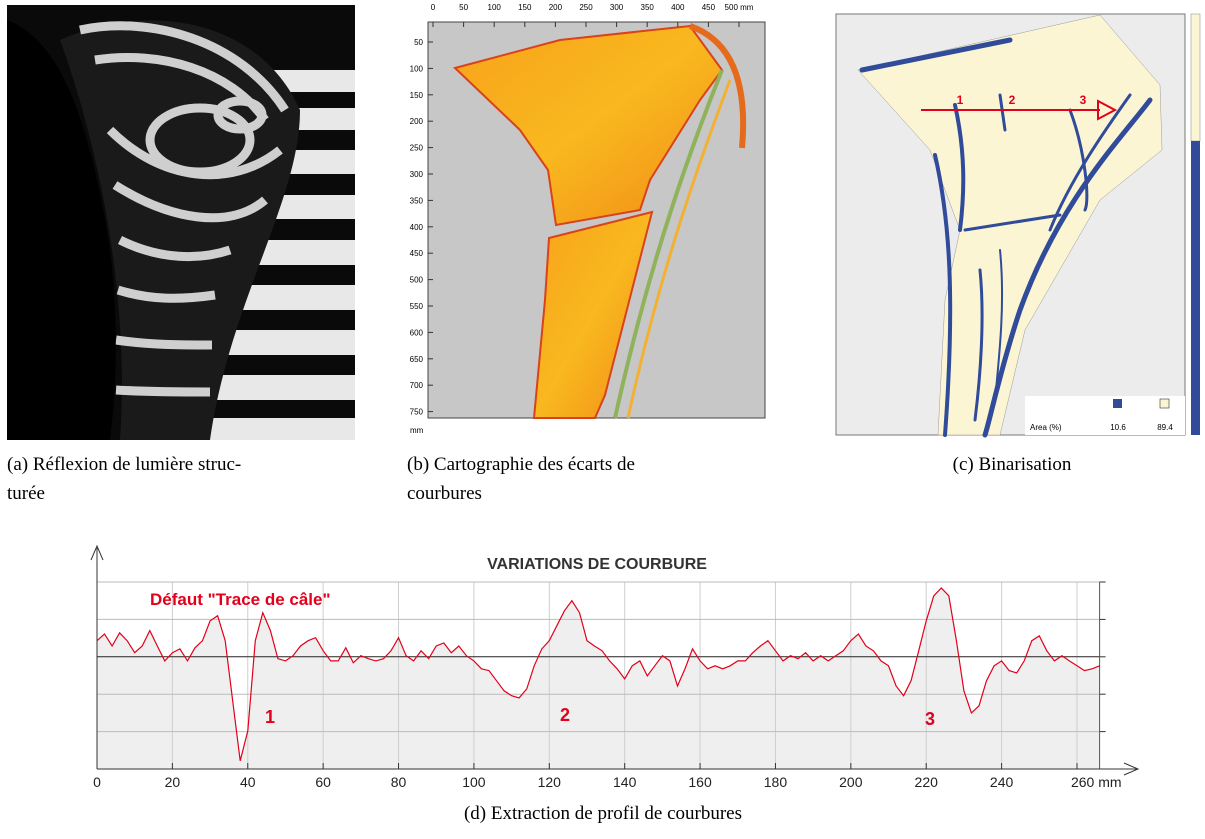  Describe the element at coordinates (417, 200) in the screenshot. I see `y-tick-label: 350` at that location.